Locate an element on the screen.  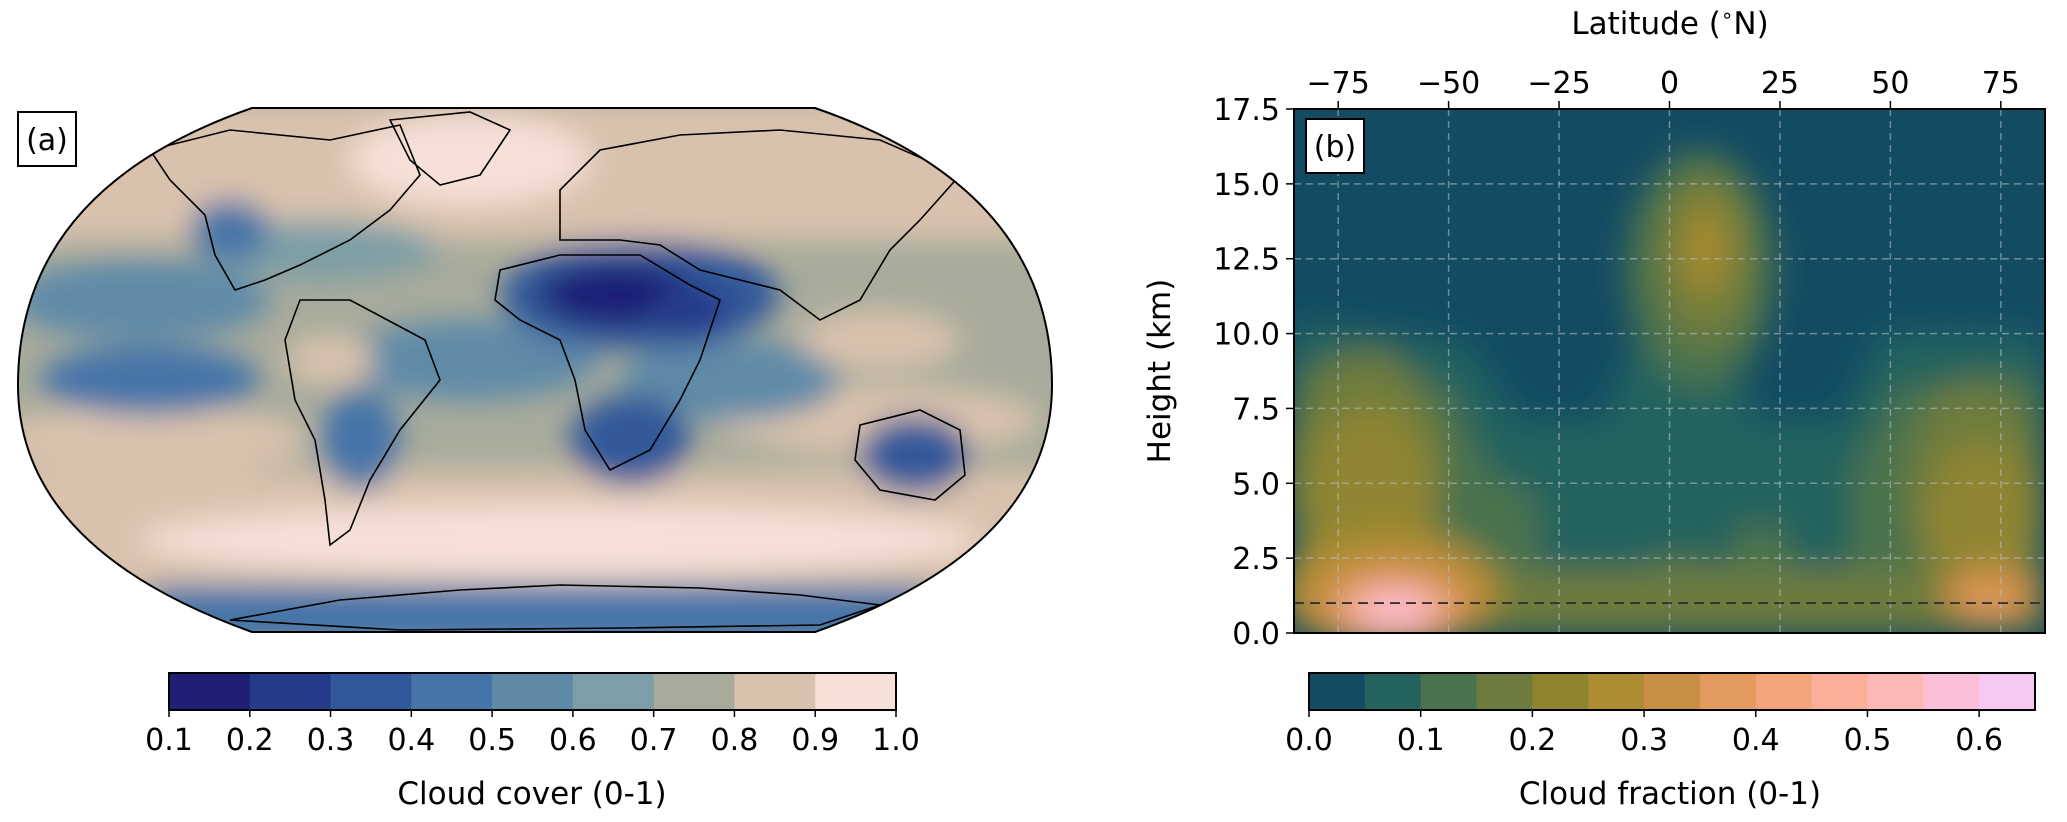
x-tick-label: −50 is located at coordinates (1448, 83).